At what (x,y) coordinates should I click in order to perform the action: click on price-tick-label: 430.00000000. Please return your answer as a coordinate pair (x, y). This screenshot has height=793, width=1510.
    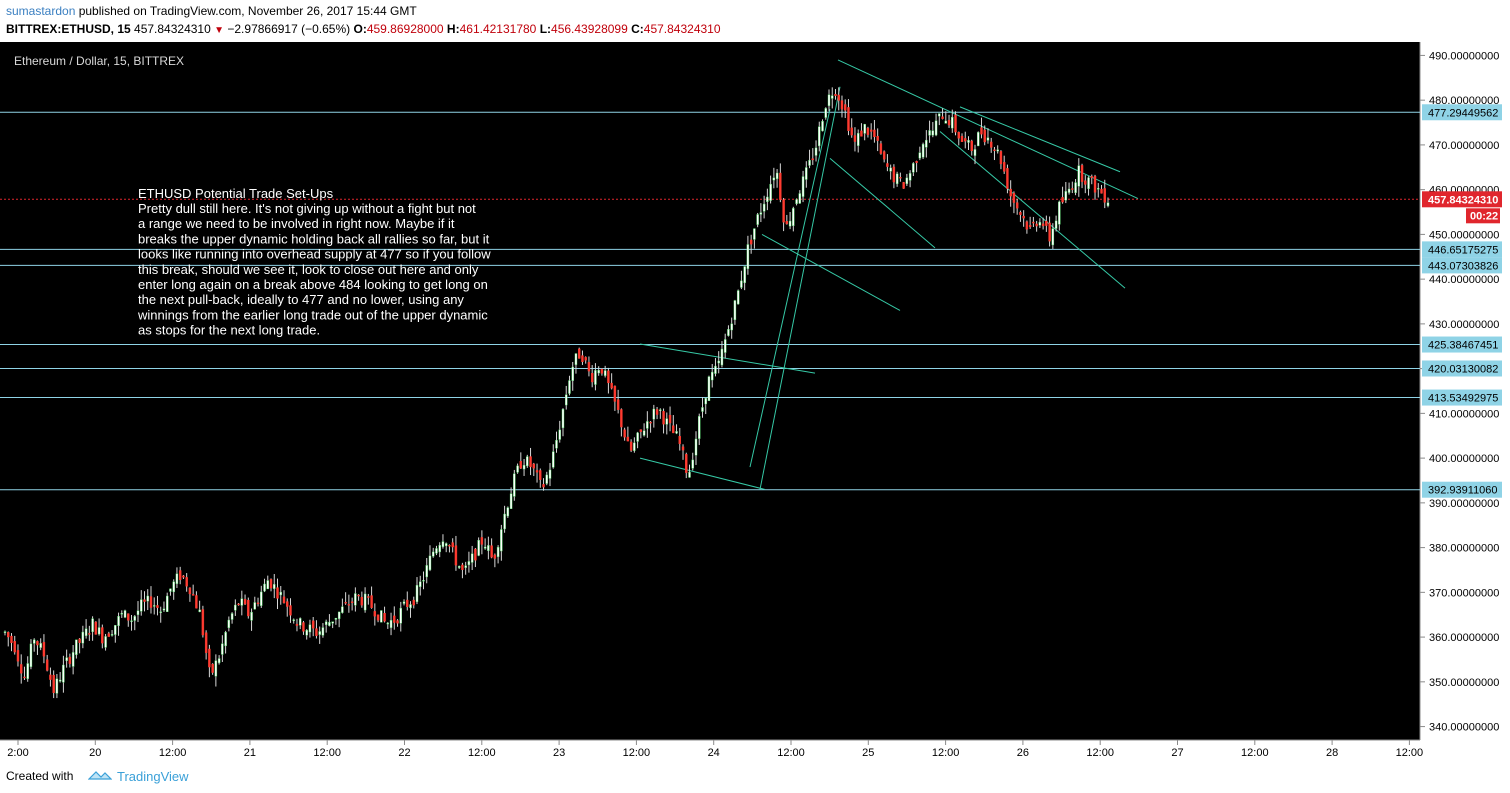
    Looking at the image, I should click on (1464, 325).